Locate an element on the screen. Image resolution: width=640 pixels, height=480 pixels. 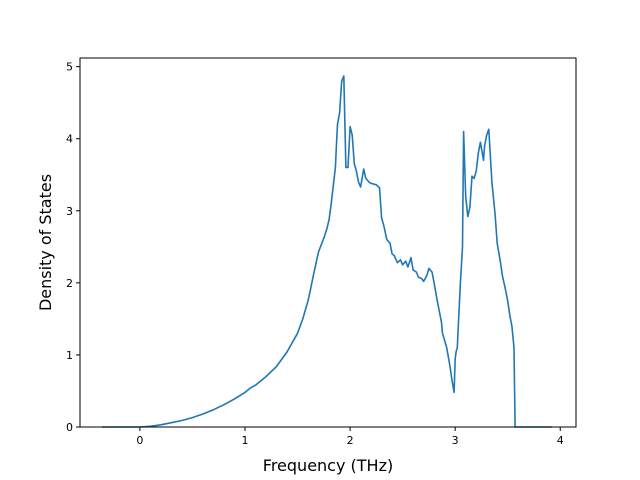
y-tick-label: 4 is located at coordinates (69, 139).